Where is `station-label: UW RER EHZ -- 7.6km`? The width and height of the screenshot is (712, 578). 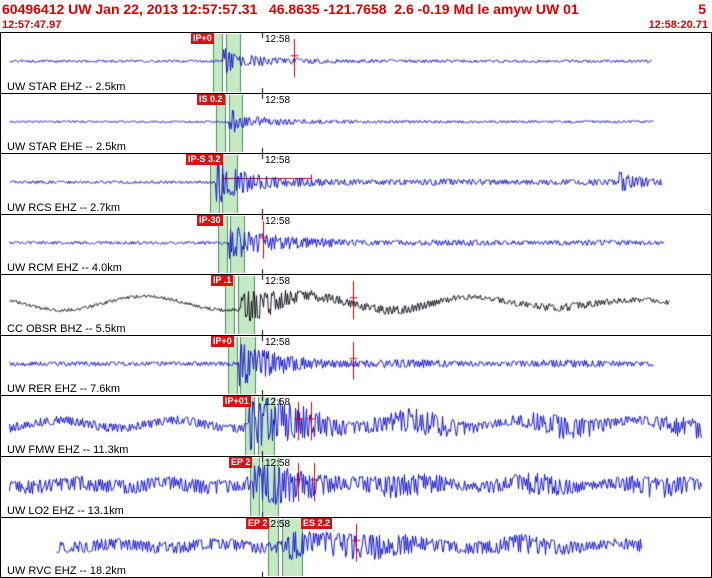 station-label: UW RER EHZ -- 7.6km is located at coordinates (64, 389).